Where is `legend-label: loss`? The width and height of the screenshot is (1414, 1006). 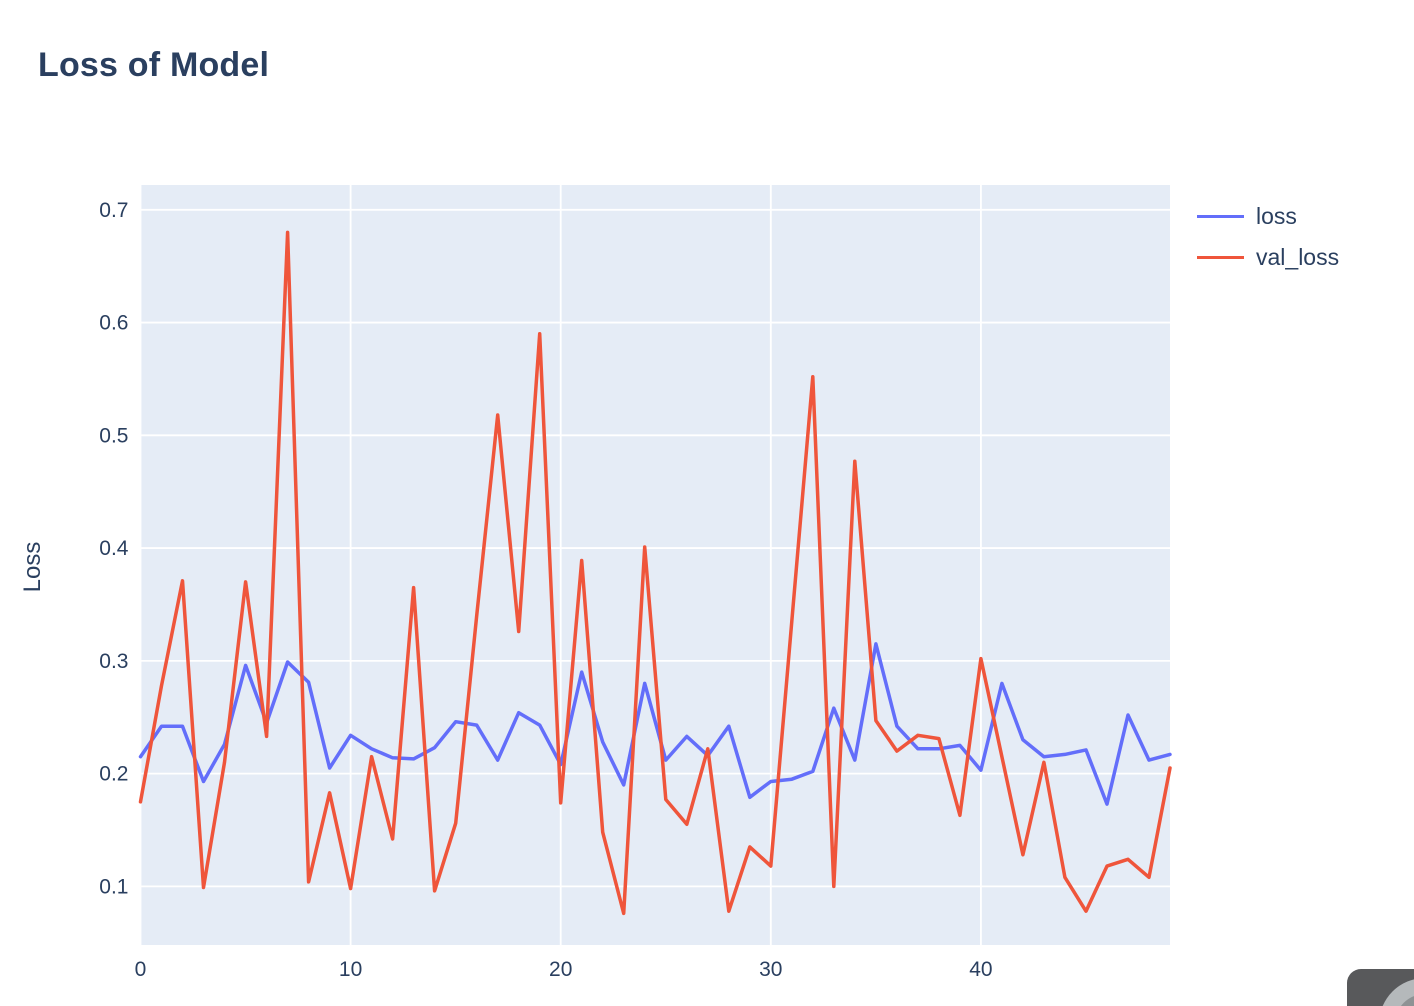 legend-label: loss is located at coordinates (1276, 216).